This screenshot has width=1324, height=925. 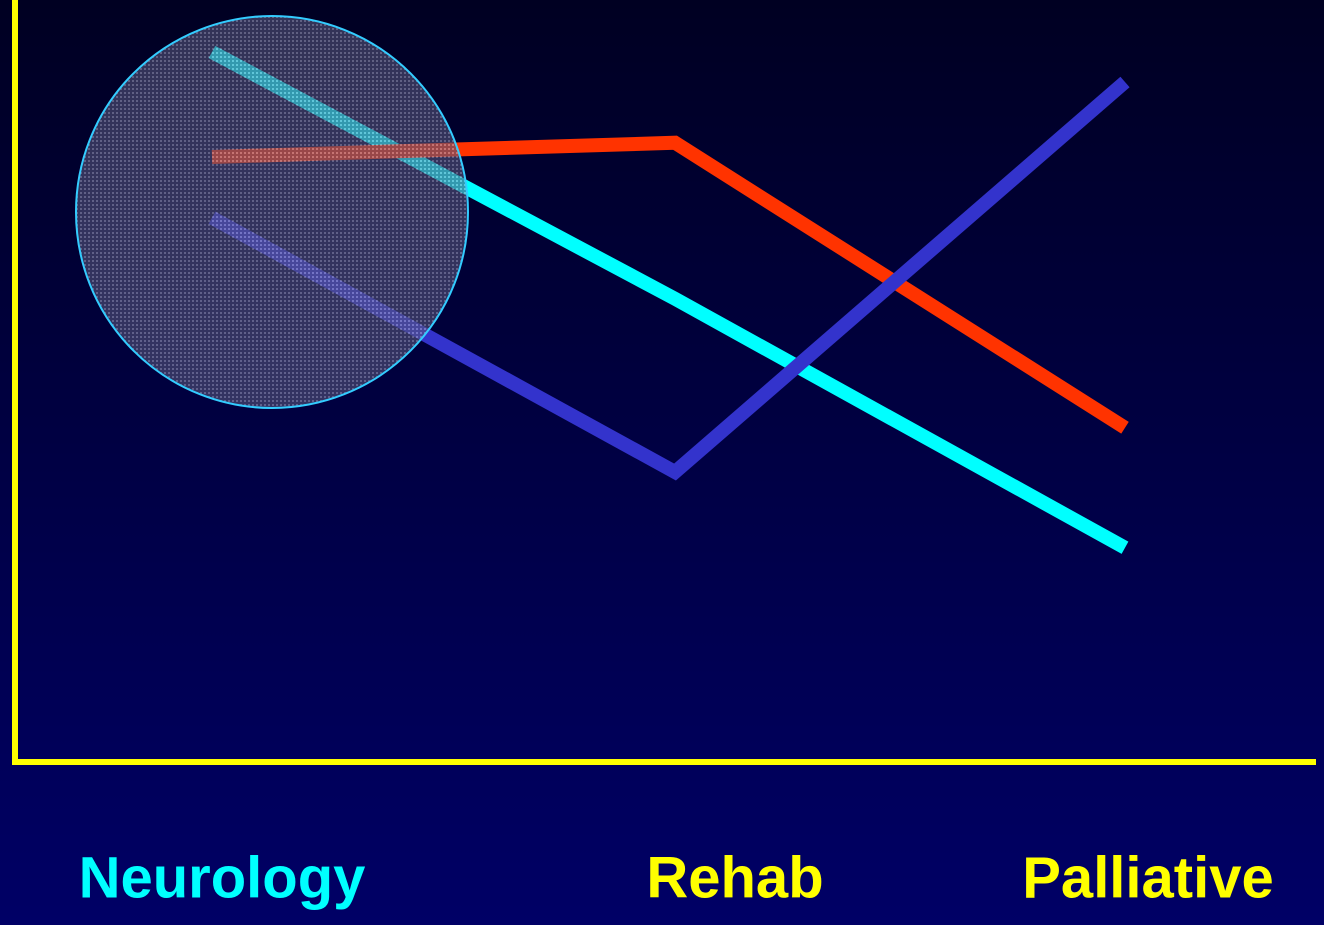 What do you see at coordinates (734, 877) in the screenshot?
I see `x-tick-label: Rehab` at bounding box center [734, 877].